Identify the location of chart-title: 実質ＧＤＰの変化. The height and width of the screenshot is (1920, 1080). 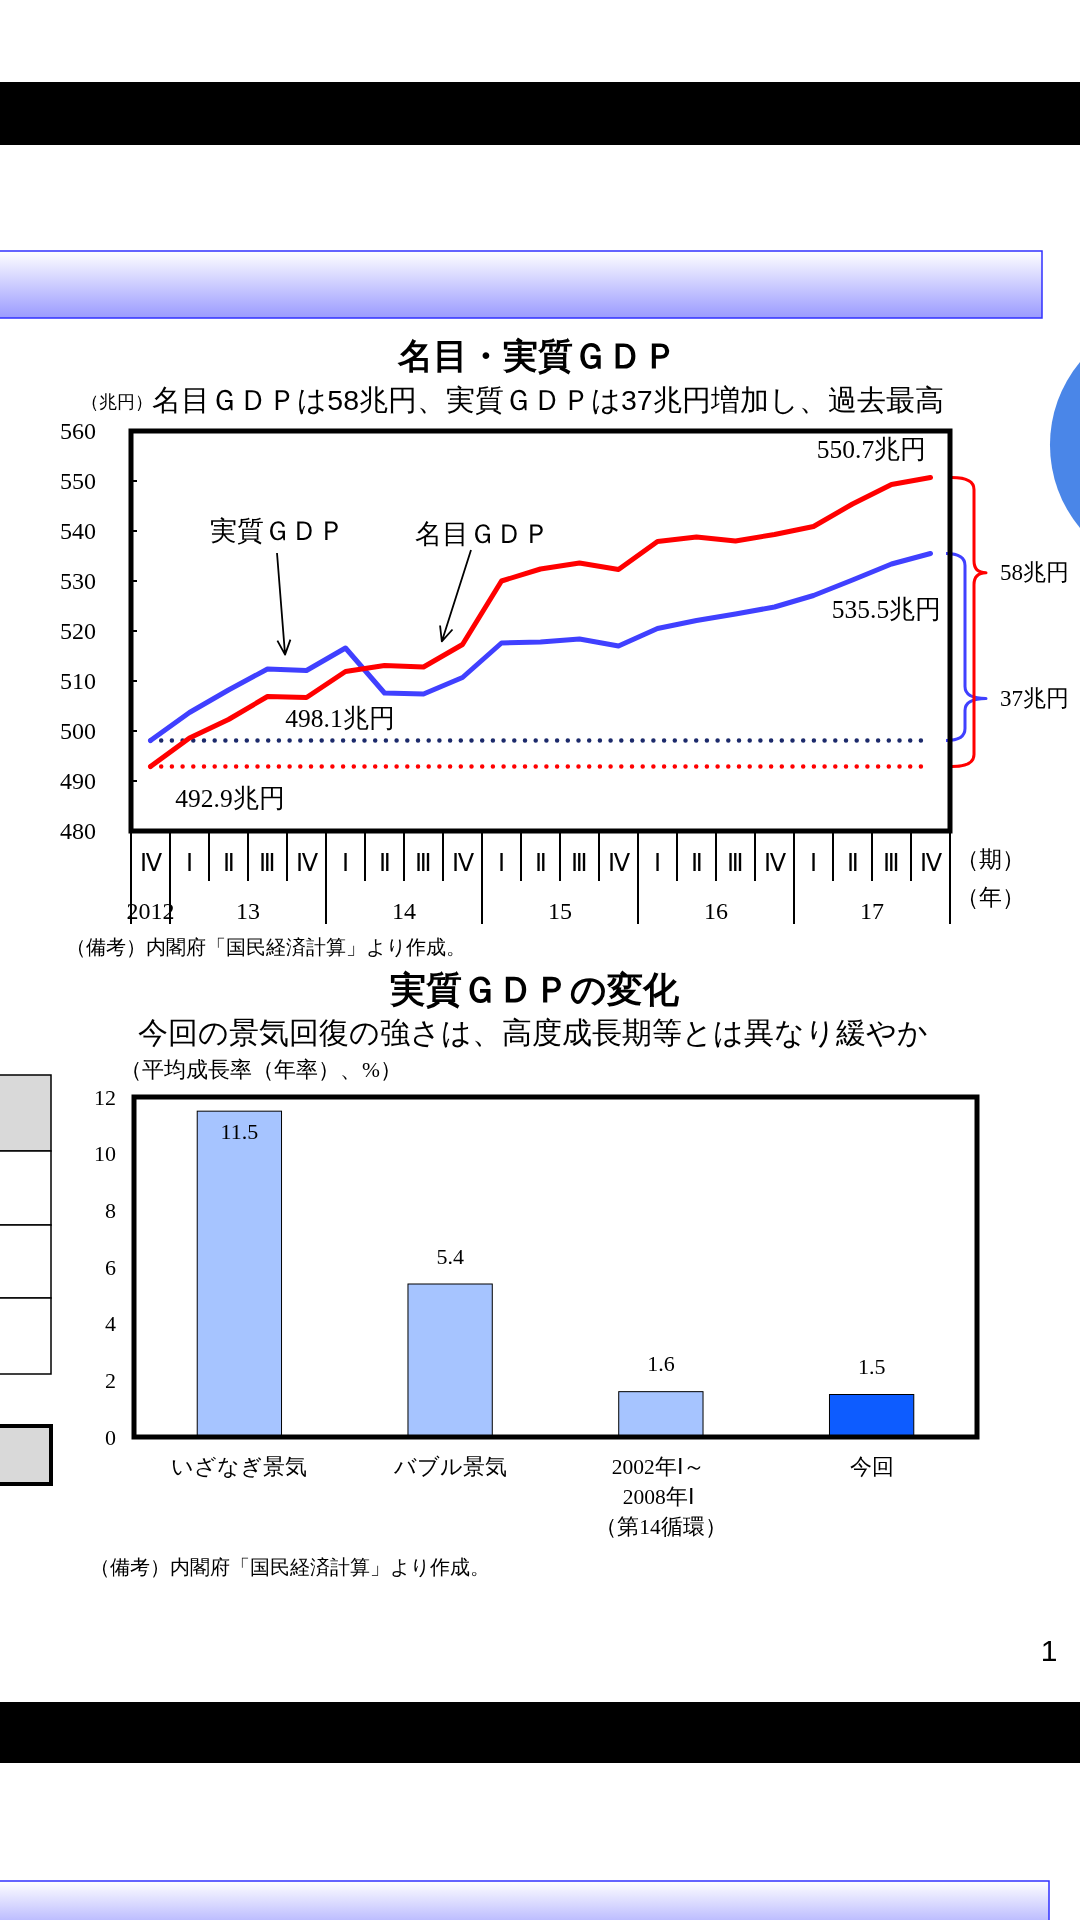
(534, 989).